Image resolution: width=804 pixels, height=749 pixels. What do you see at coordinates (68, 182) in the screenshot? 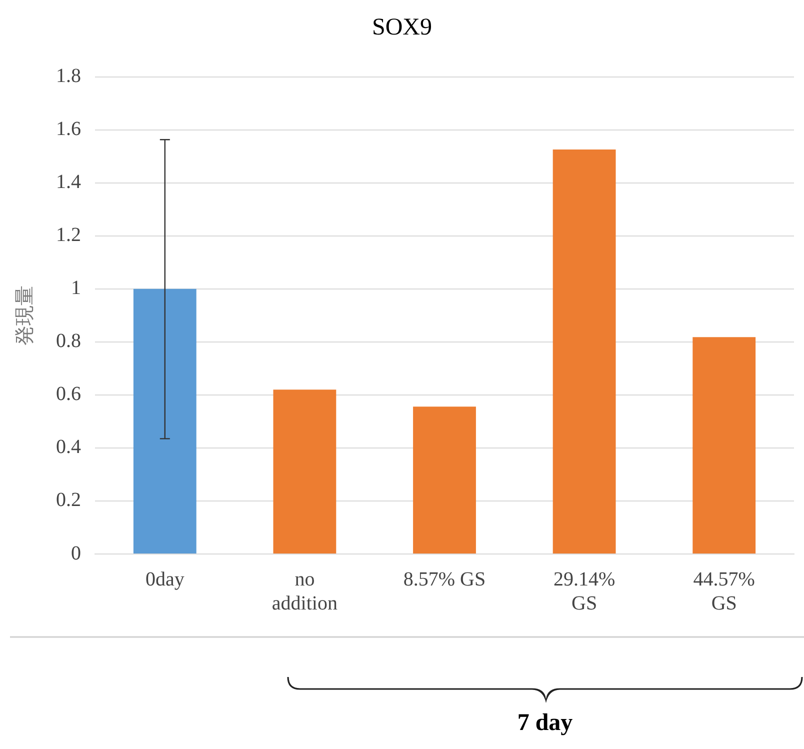
I see `y-tick-label: 1.4` at bounding box center [68, 182].